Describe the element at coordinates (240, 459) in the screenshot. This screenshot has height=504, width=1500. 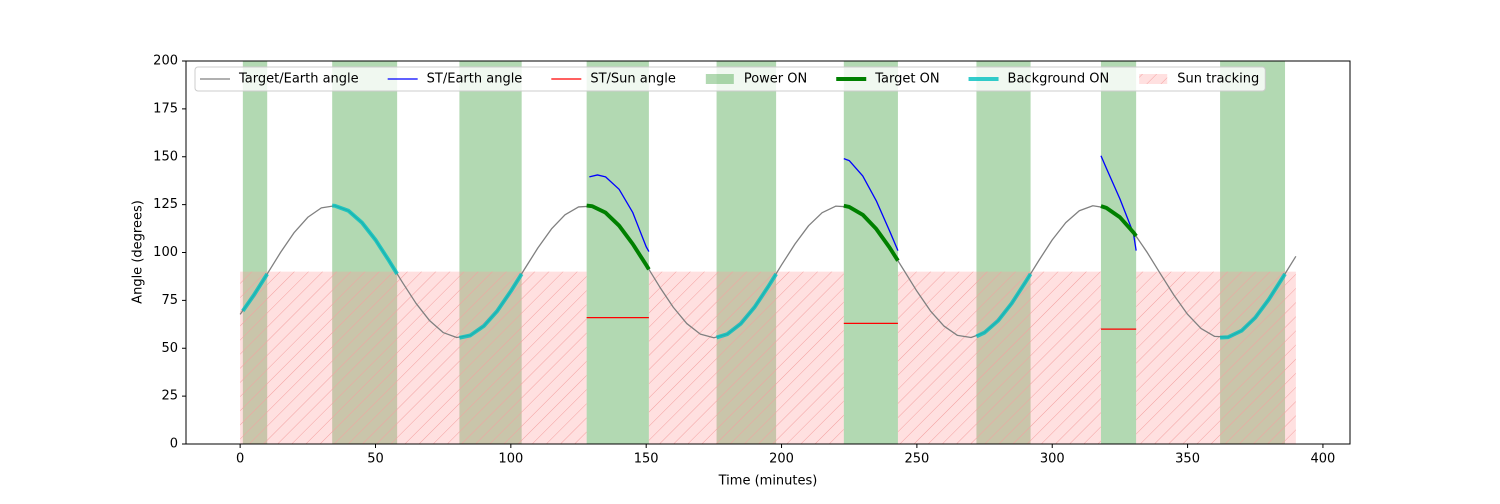
I see `x-tick-label: 0` at that location.